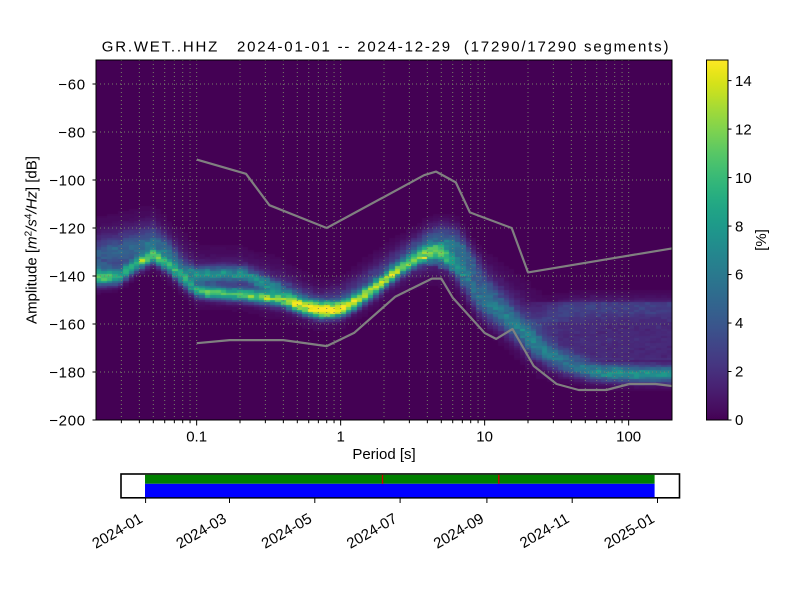 Image resolution: width=800 pixels, height=600 pixels. What do you see at coordinates (287, 531) in the screenshot?
I see `svg-text: 2024-05` at bounding box center [287, 531].